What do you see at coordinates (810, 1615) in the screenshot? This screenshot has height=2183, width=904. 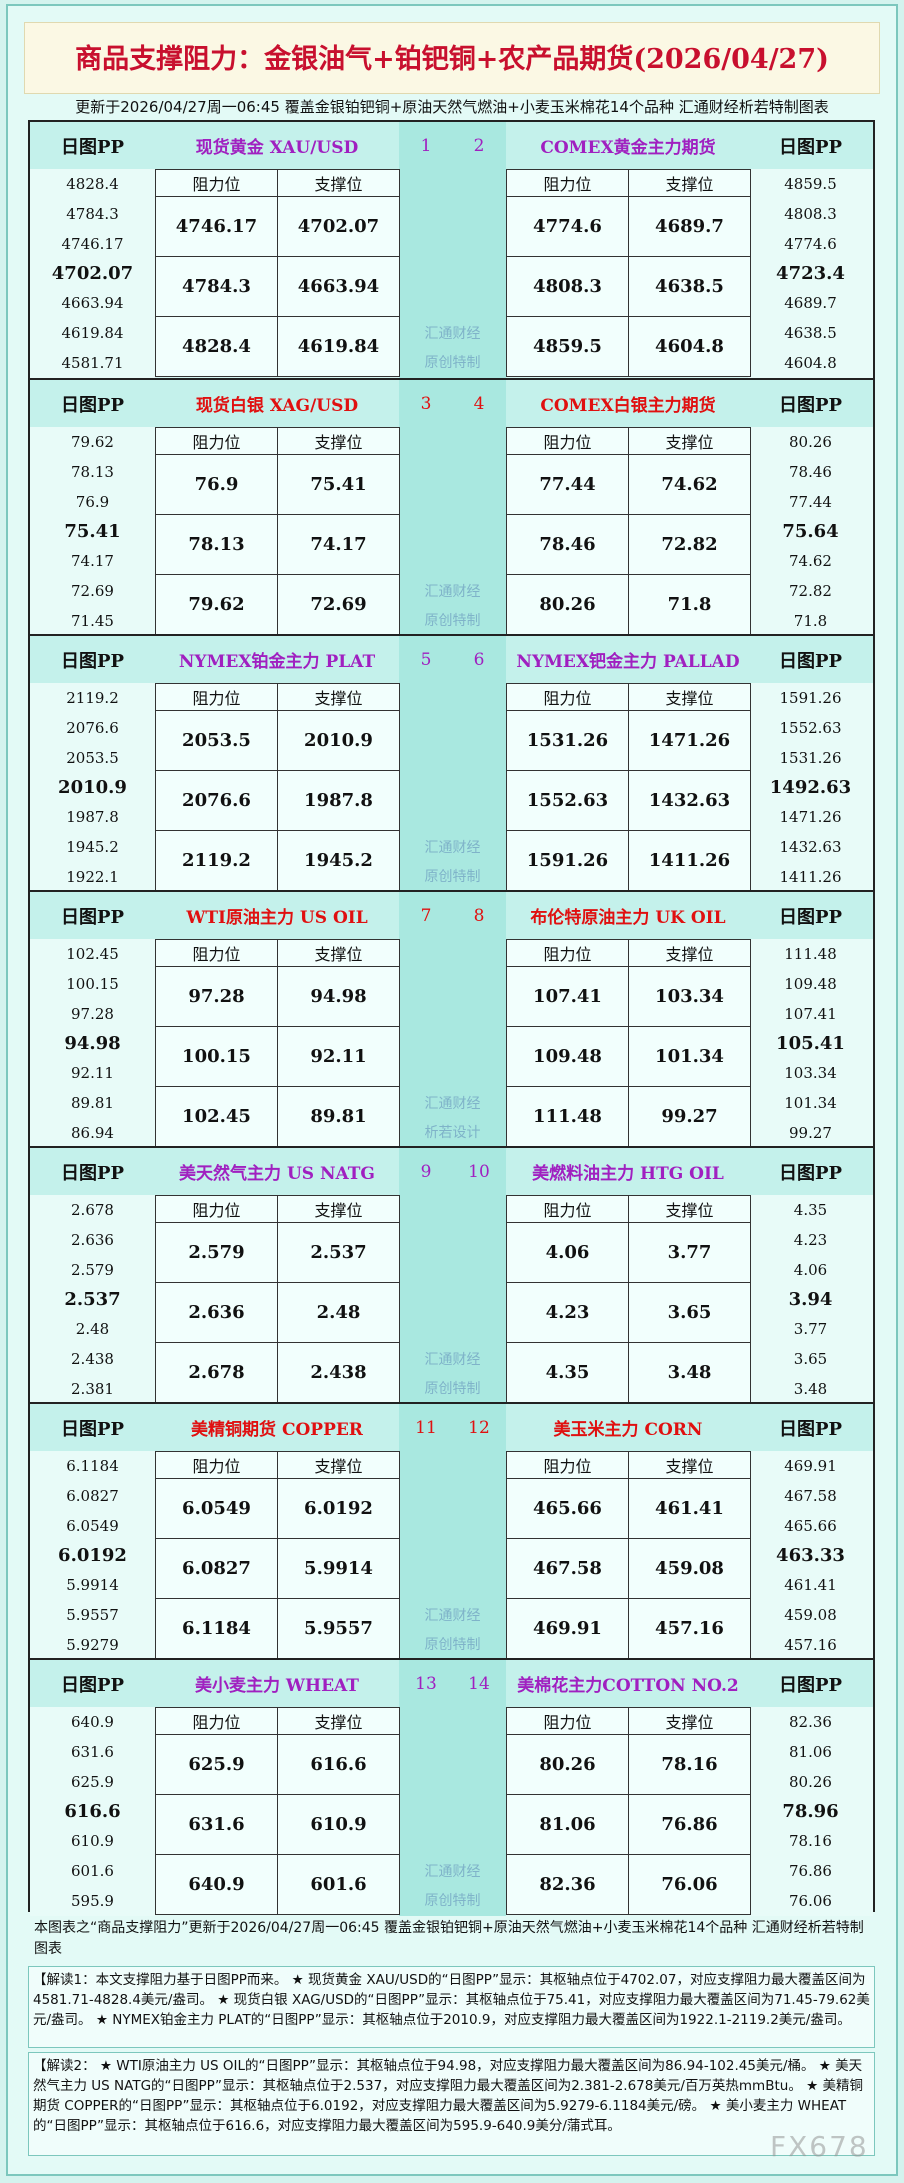 I see `pp-value: 459.08` at bounding box center [810, 1615].